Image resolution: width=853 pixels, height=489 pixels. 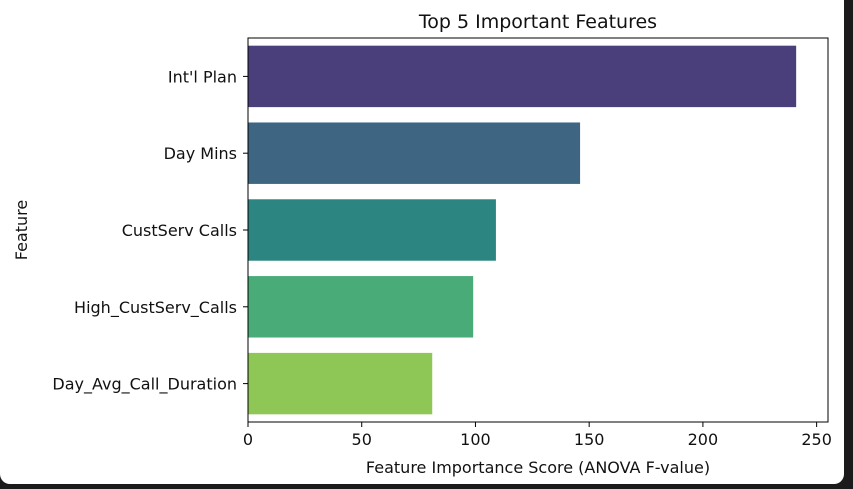 What do you see at coordinates (200, 153) in the screenshot?
I see `y-tick-label-1: Day Mins` at bounding box center [200, 153].